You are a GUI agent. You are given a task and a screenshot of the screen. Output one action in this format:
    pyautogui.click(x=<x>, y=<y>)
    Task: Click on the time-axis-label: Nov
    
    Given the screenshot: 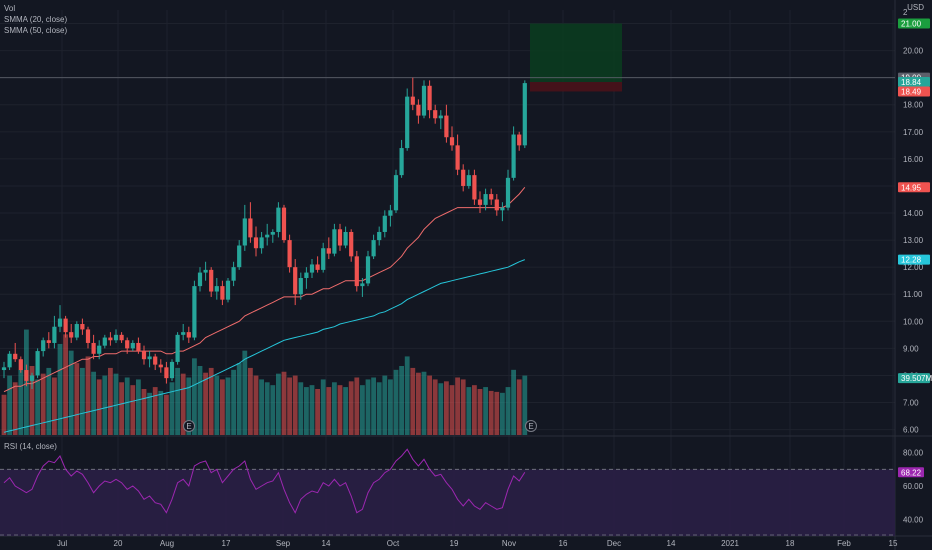 What is the action you would take?
    pyautogui.click(x=509, y=543)
    